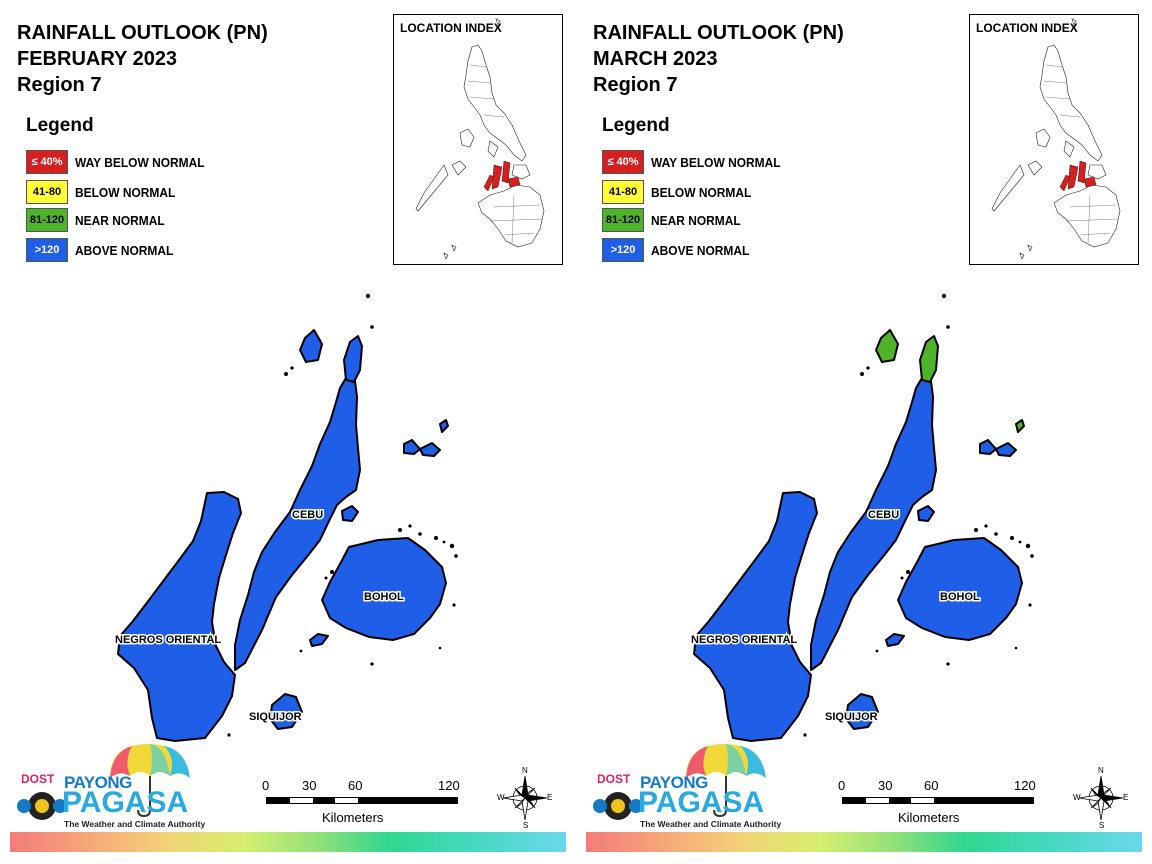 This screenshot has height=864, width=1152. Describe the element at coordinates (655, 59) in the screenshot. I see `title-line-2: MARCH 2023` at that location.